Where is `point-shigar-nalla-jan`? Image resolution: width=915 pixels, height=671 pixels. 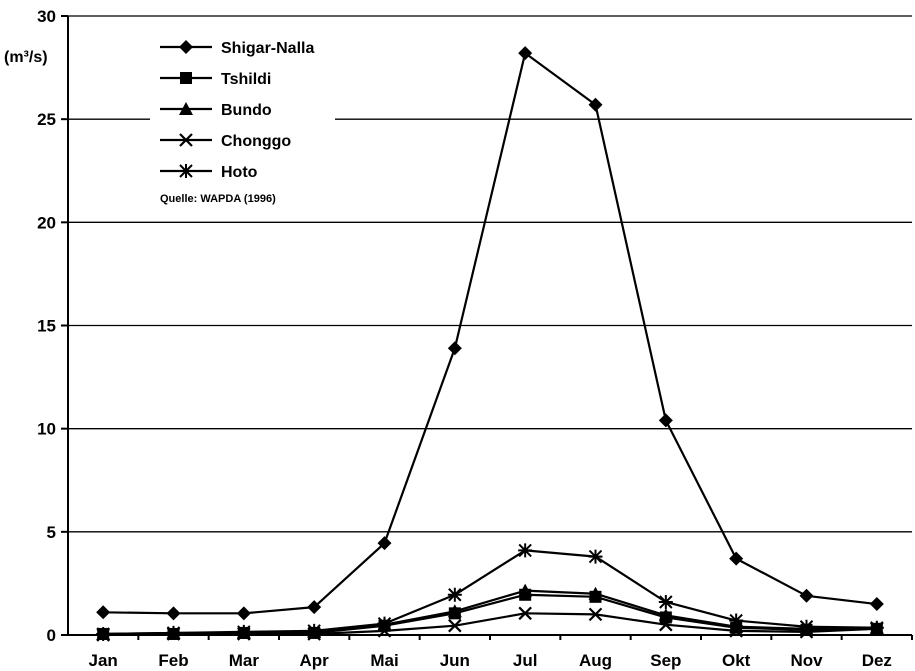 point-shigar-nalla-jan is located at coordinates (103, 612).